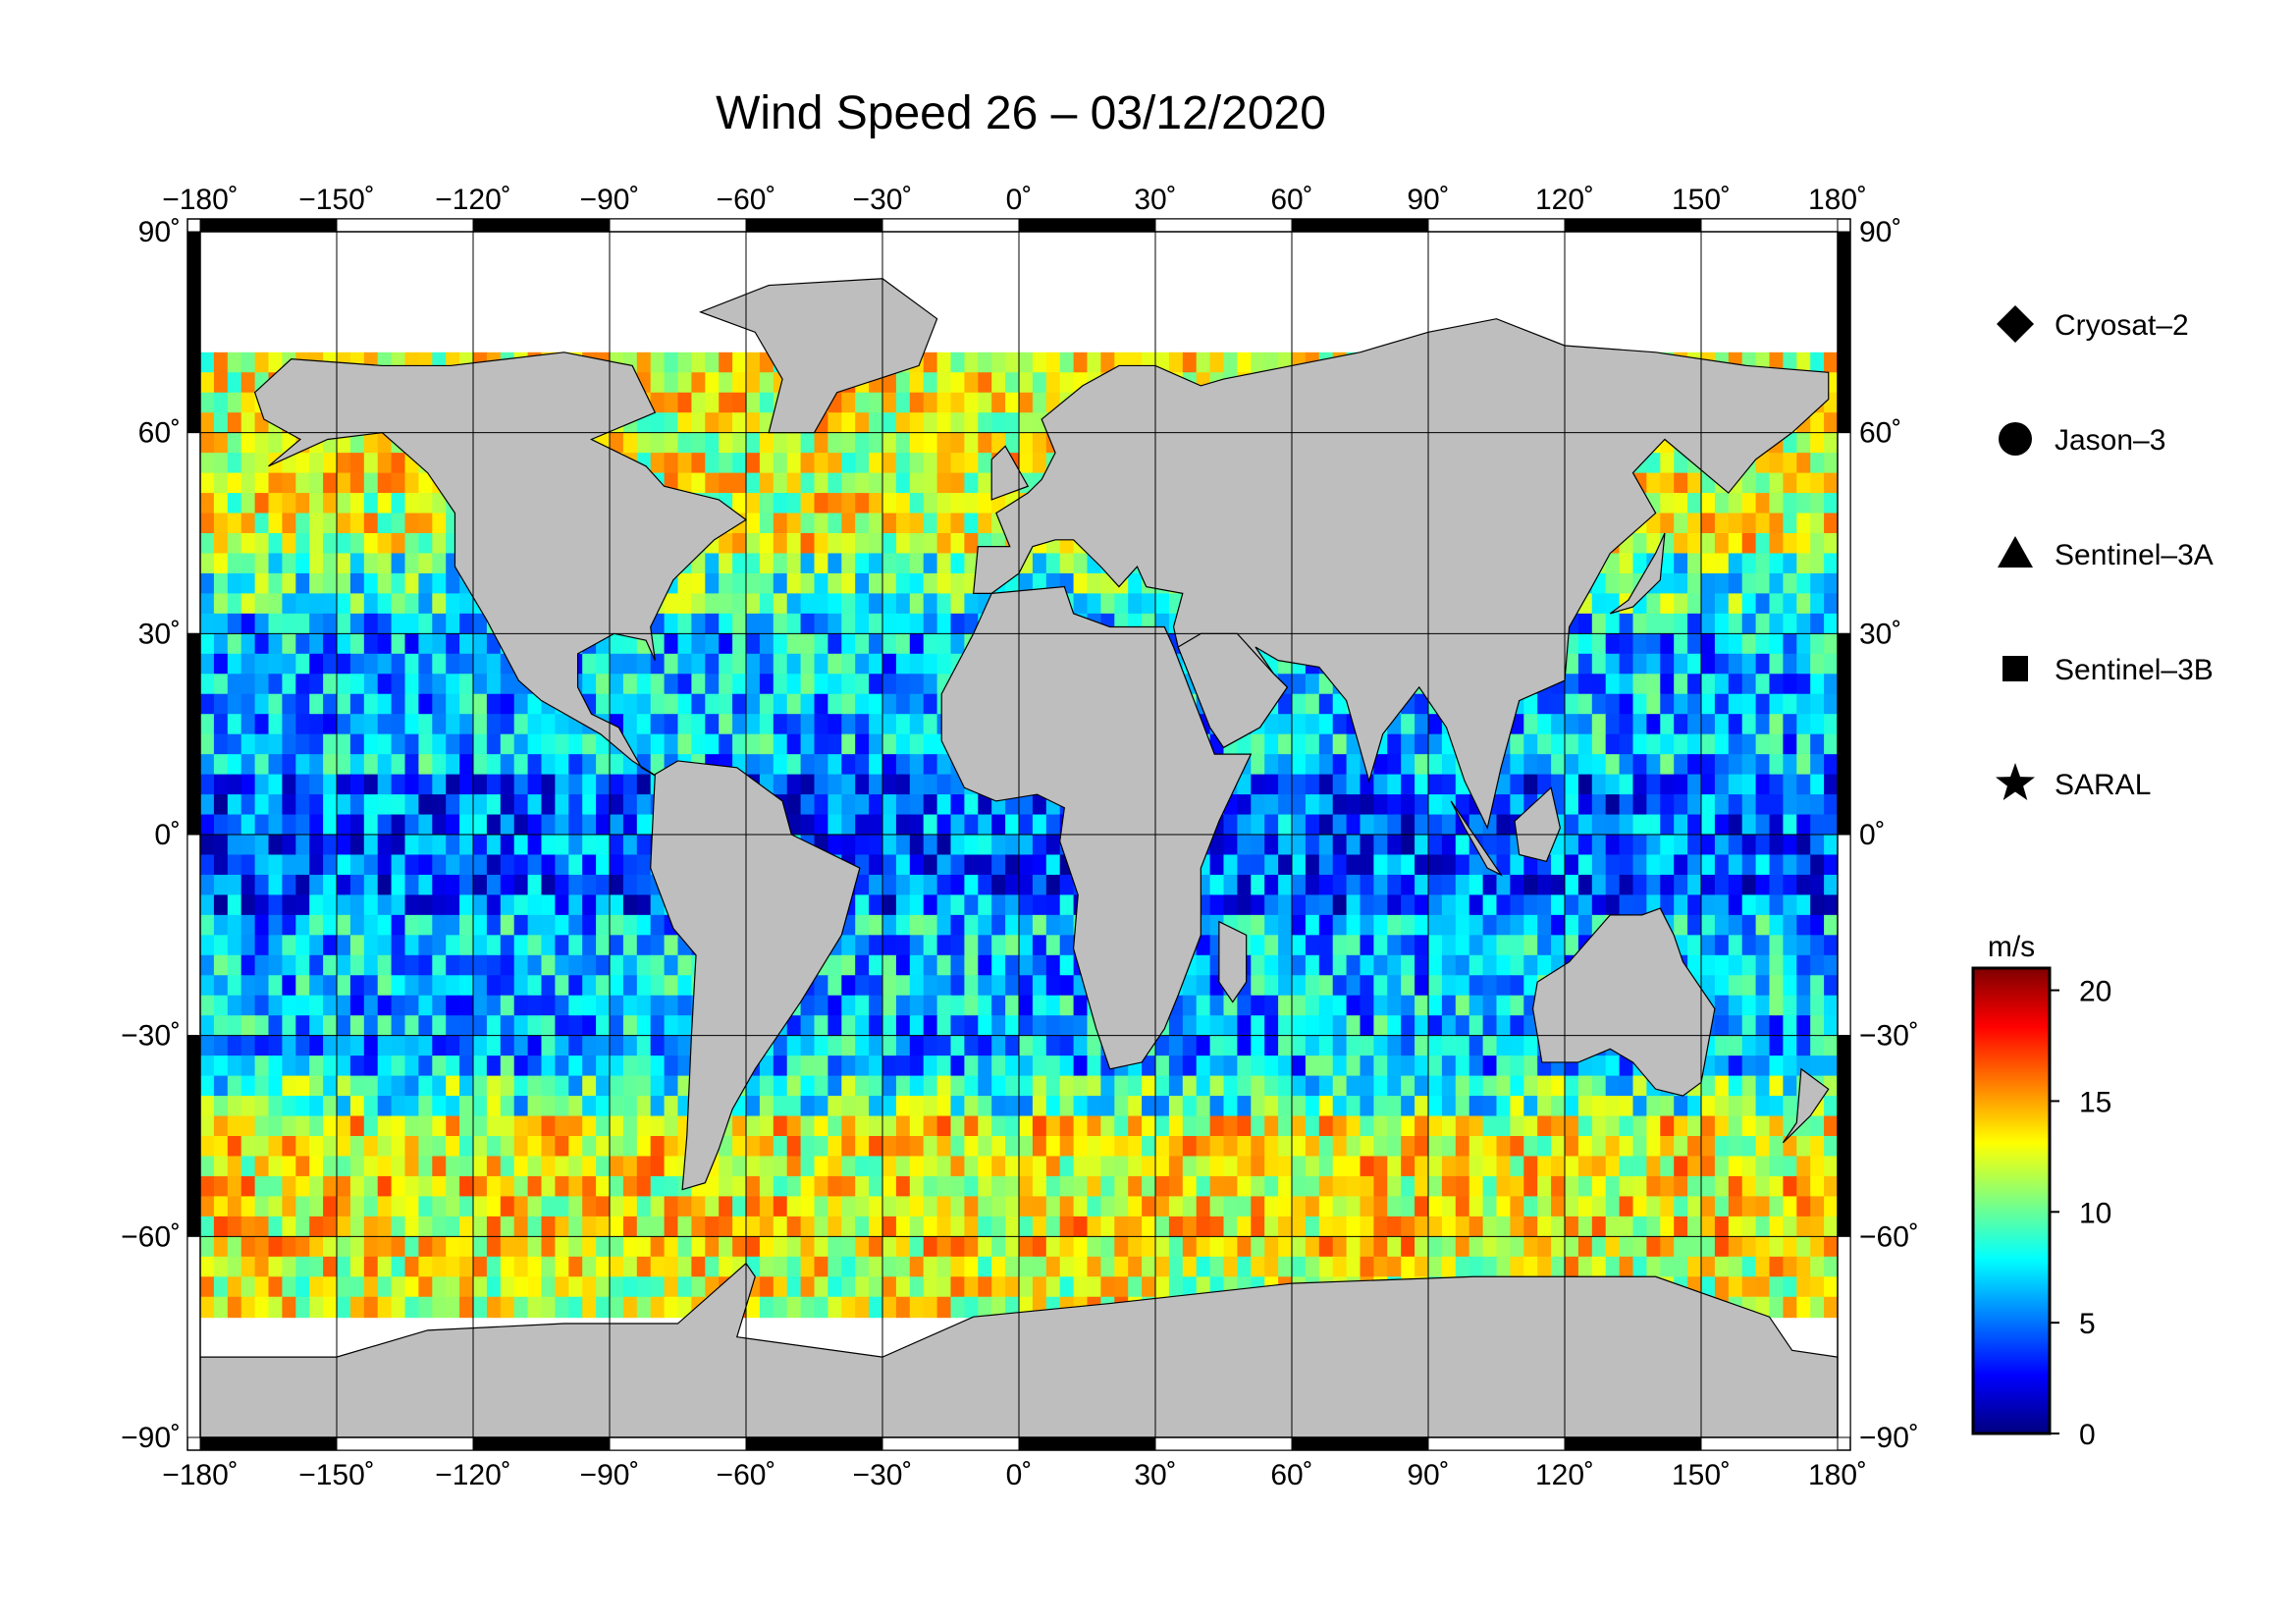  What do you see at coordinates (746, 1475) in the screenshot?
I see `lon-tick-label-bottom: −60˚` at bounding box center [746, 1475].